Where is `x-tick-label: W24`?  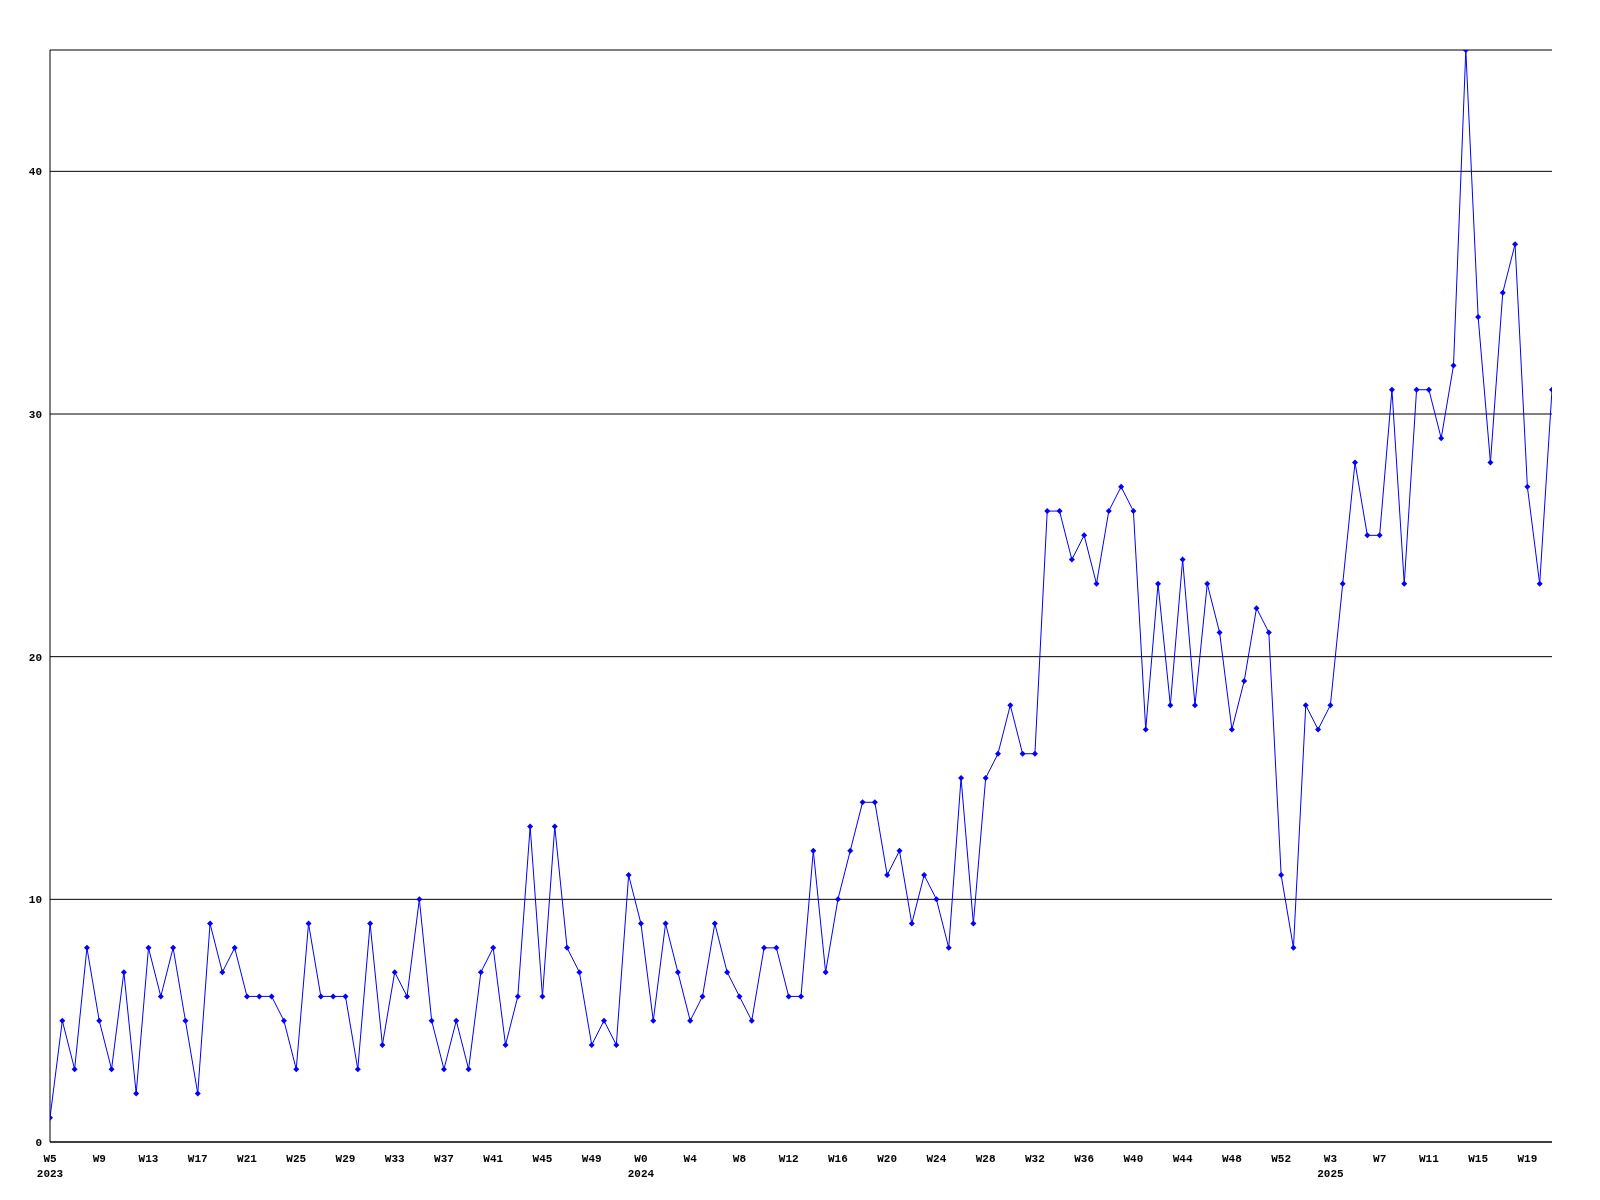 x-tick-label: W24 is located at coordinates (936, 1159).